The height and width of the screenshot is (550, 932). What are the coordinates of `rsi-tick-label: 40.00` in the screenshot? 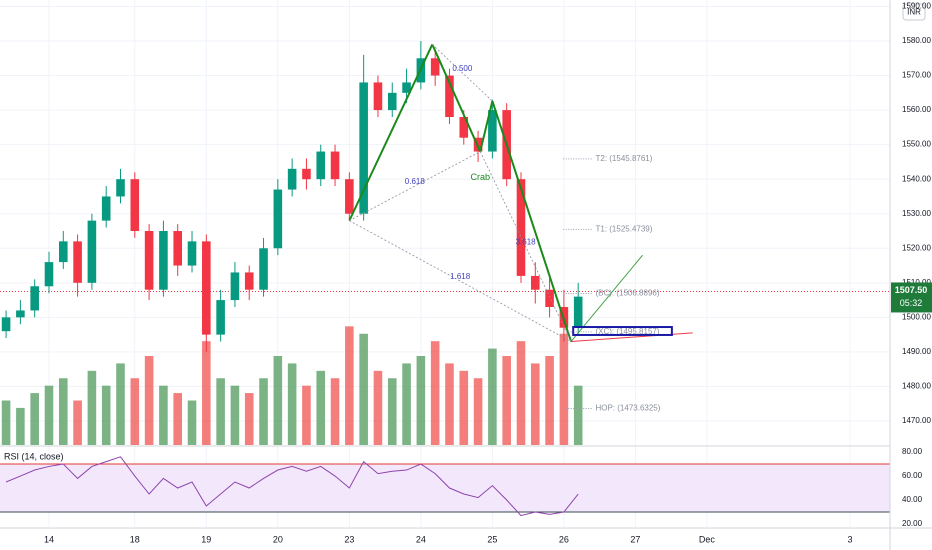 It's located at (912, 499).